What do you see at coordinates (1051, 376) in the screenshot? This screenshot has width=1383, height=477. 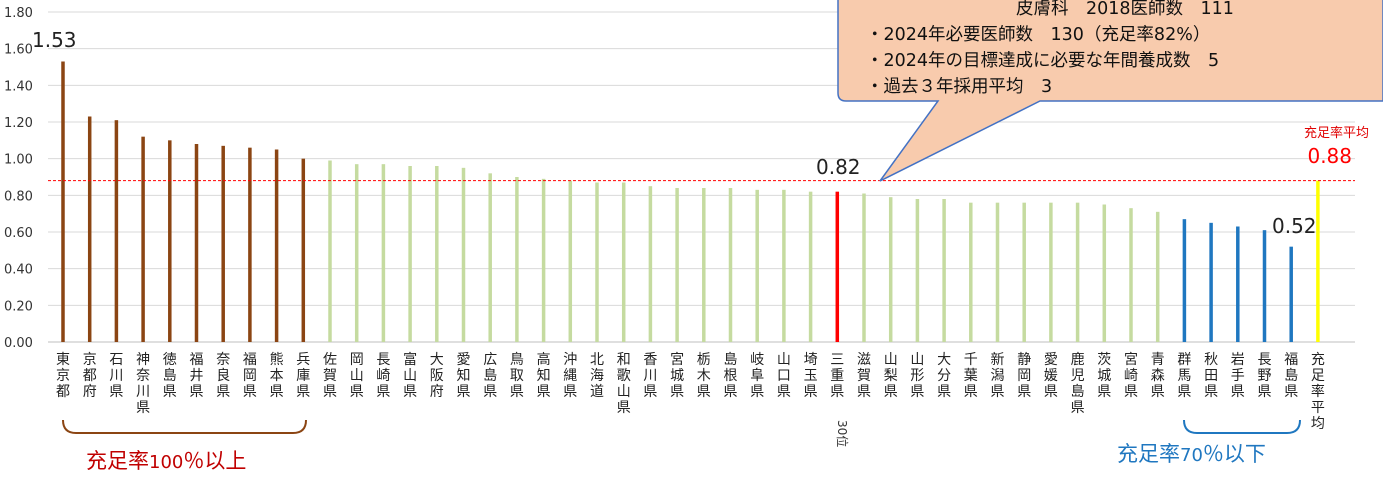 I see `category-label: 愛媛県` at bounding box center [1051, 376].